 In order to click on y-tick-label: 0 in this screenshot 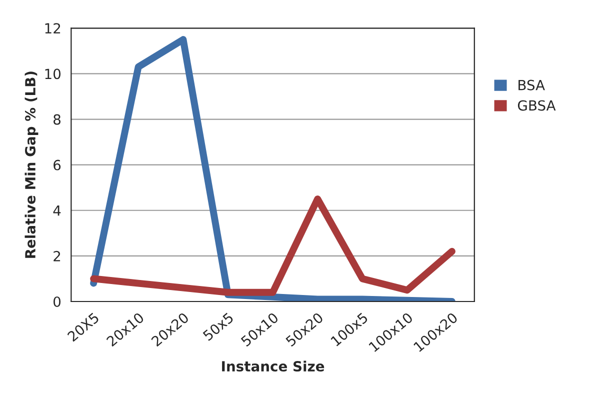, I will do `click(57, 301)`.